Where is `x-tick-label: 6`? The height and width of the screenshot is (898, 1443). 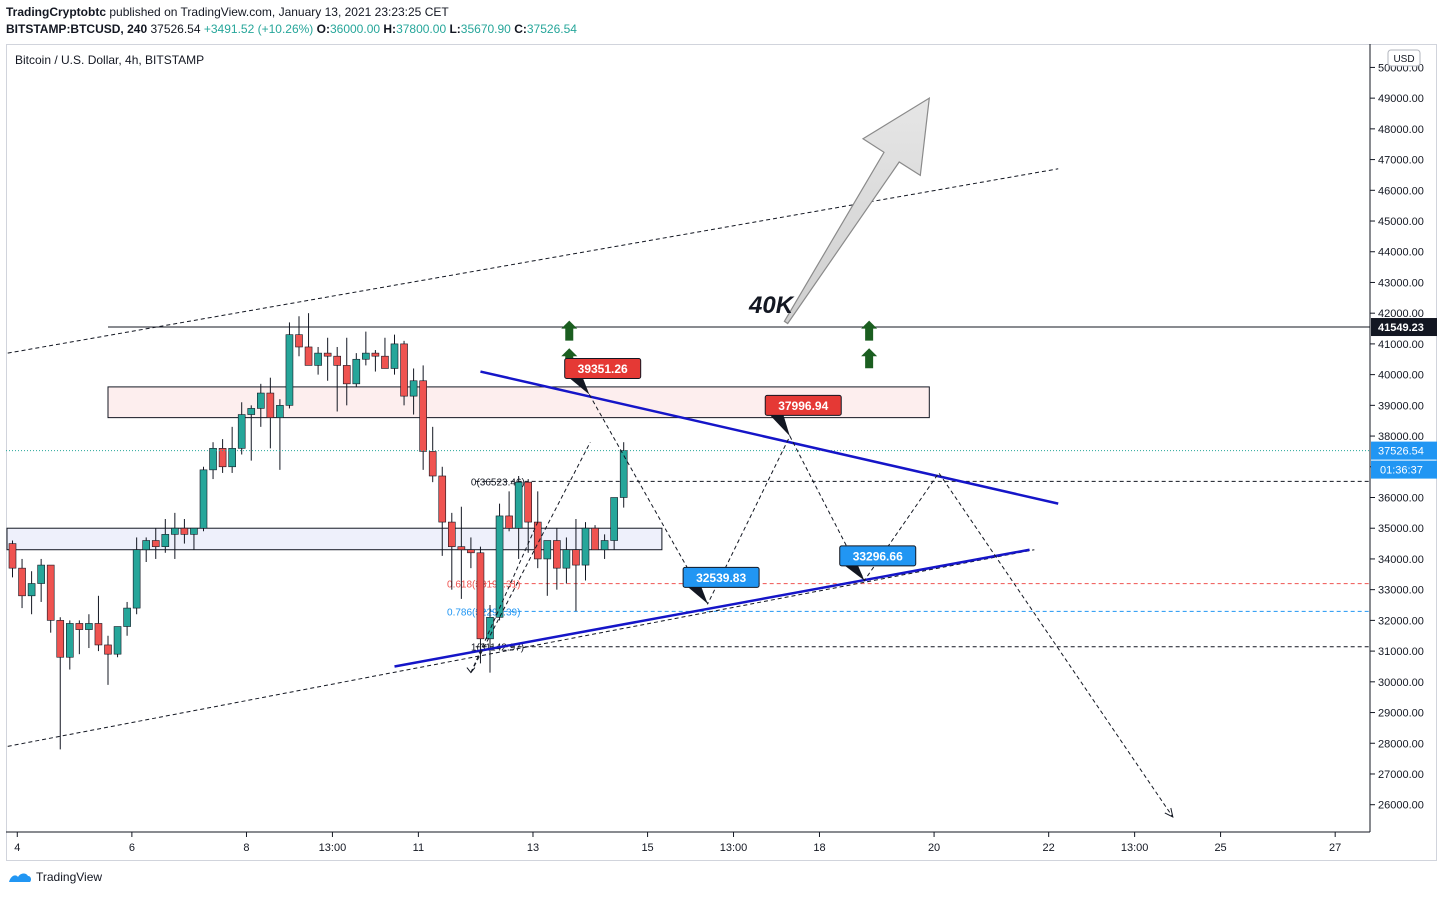 x-tick-label: 6 is located at coordinates (132, 848).